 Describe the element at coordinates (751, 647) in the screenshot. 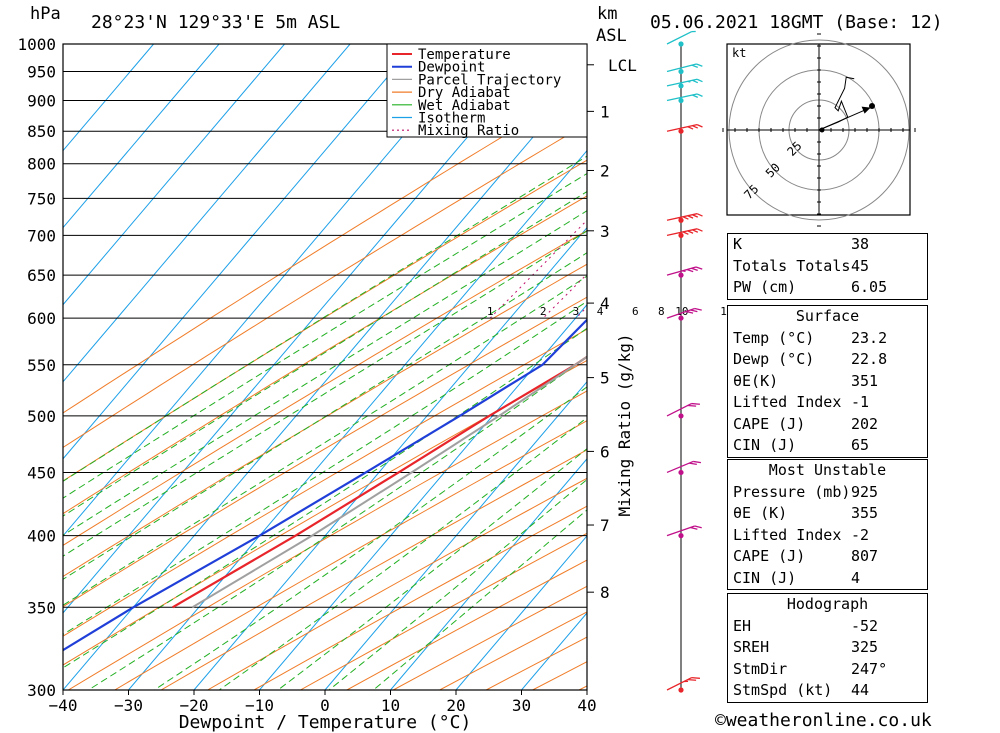

I see `hodograph-label: SREH` at that location.